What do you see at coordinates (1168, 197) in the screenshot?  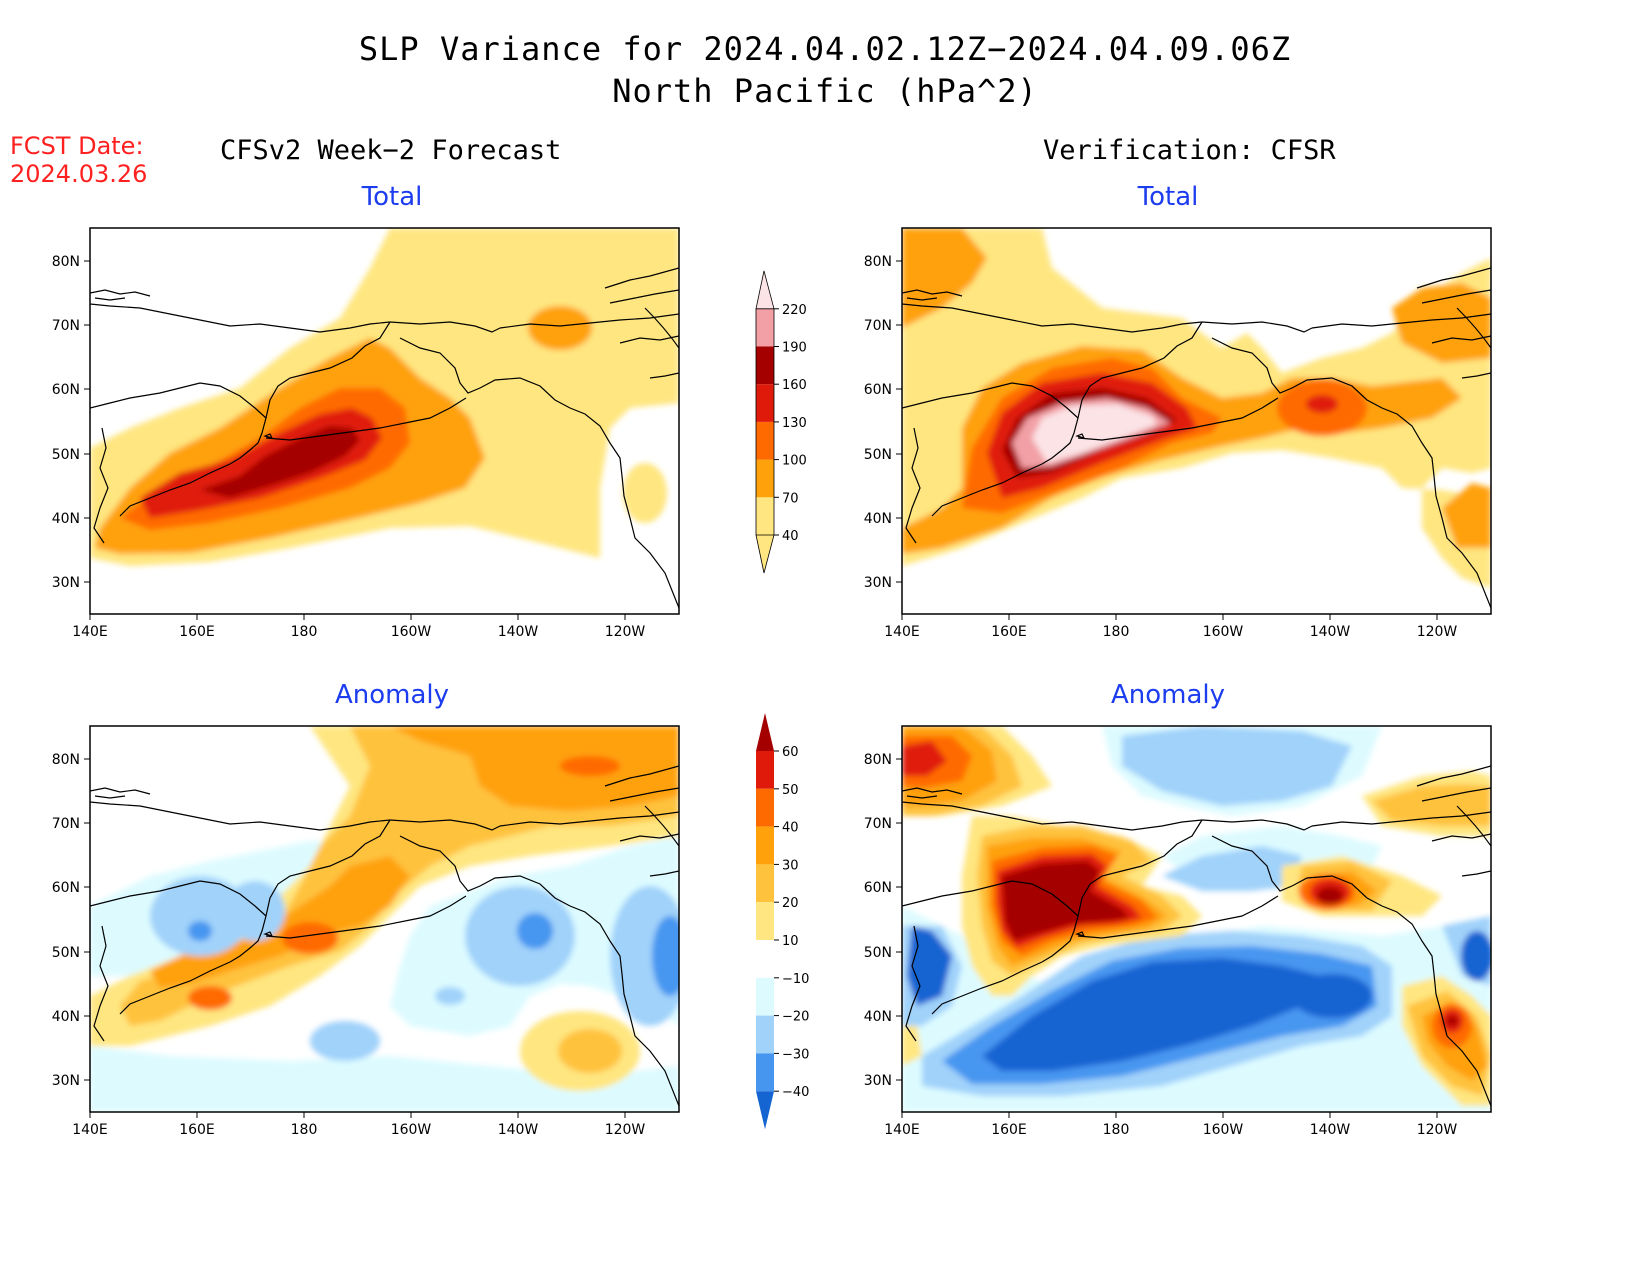 I see `panel-title-verification-total: Total` at bounding box center [1168, 197].